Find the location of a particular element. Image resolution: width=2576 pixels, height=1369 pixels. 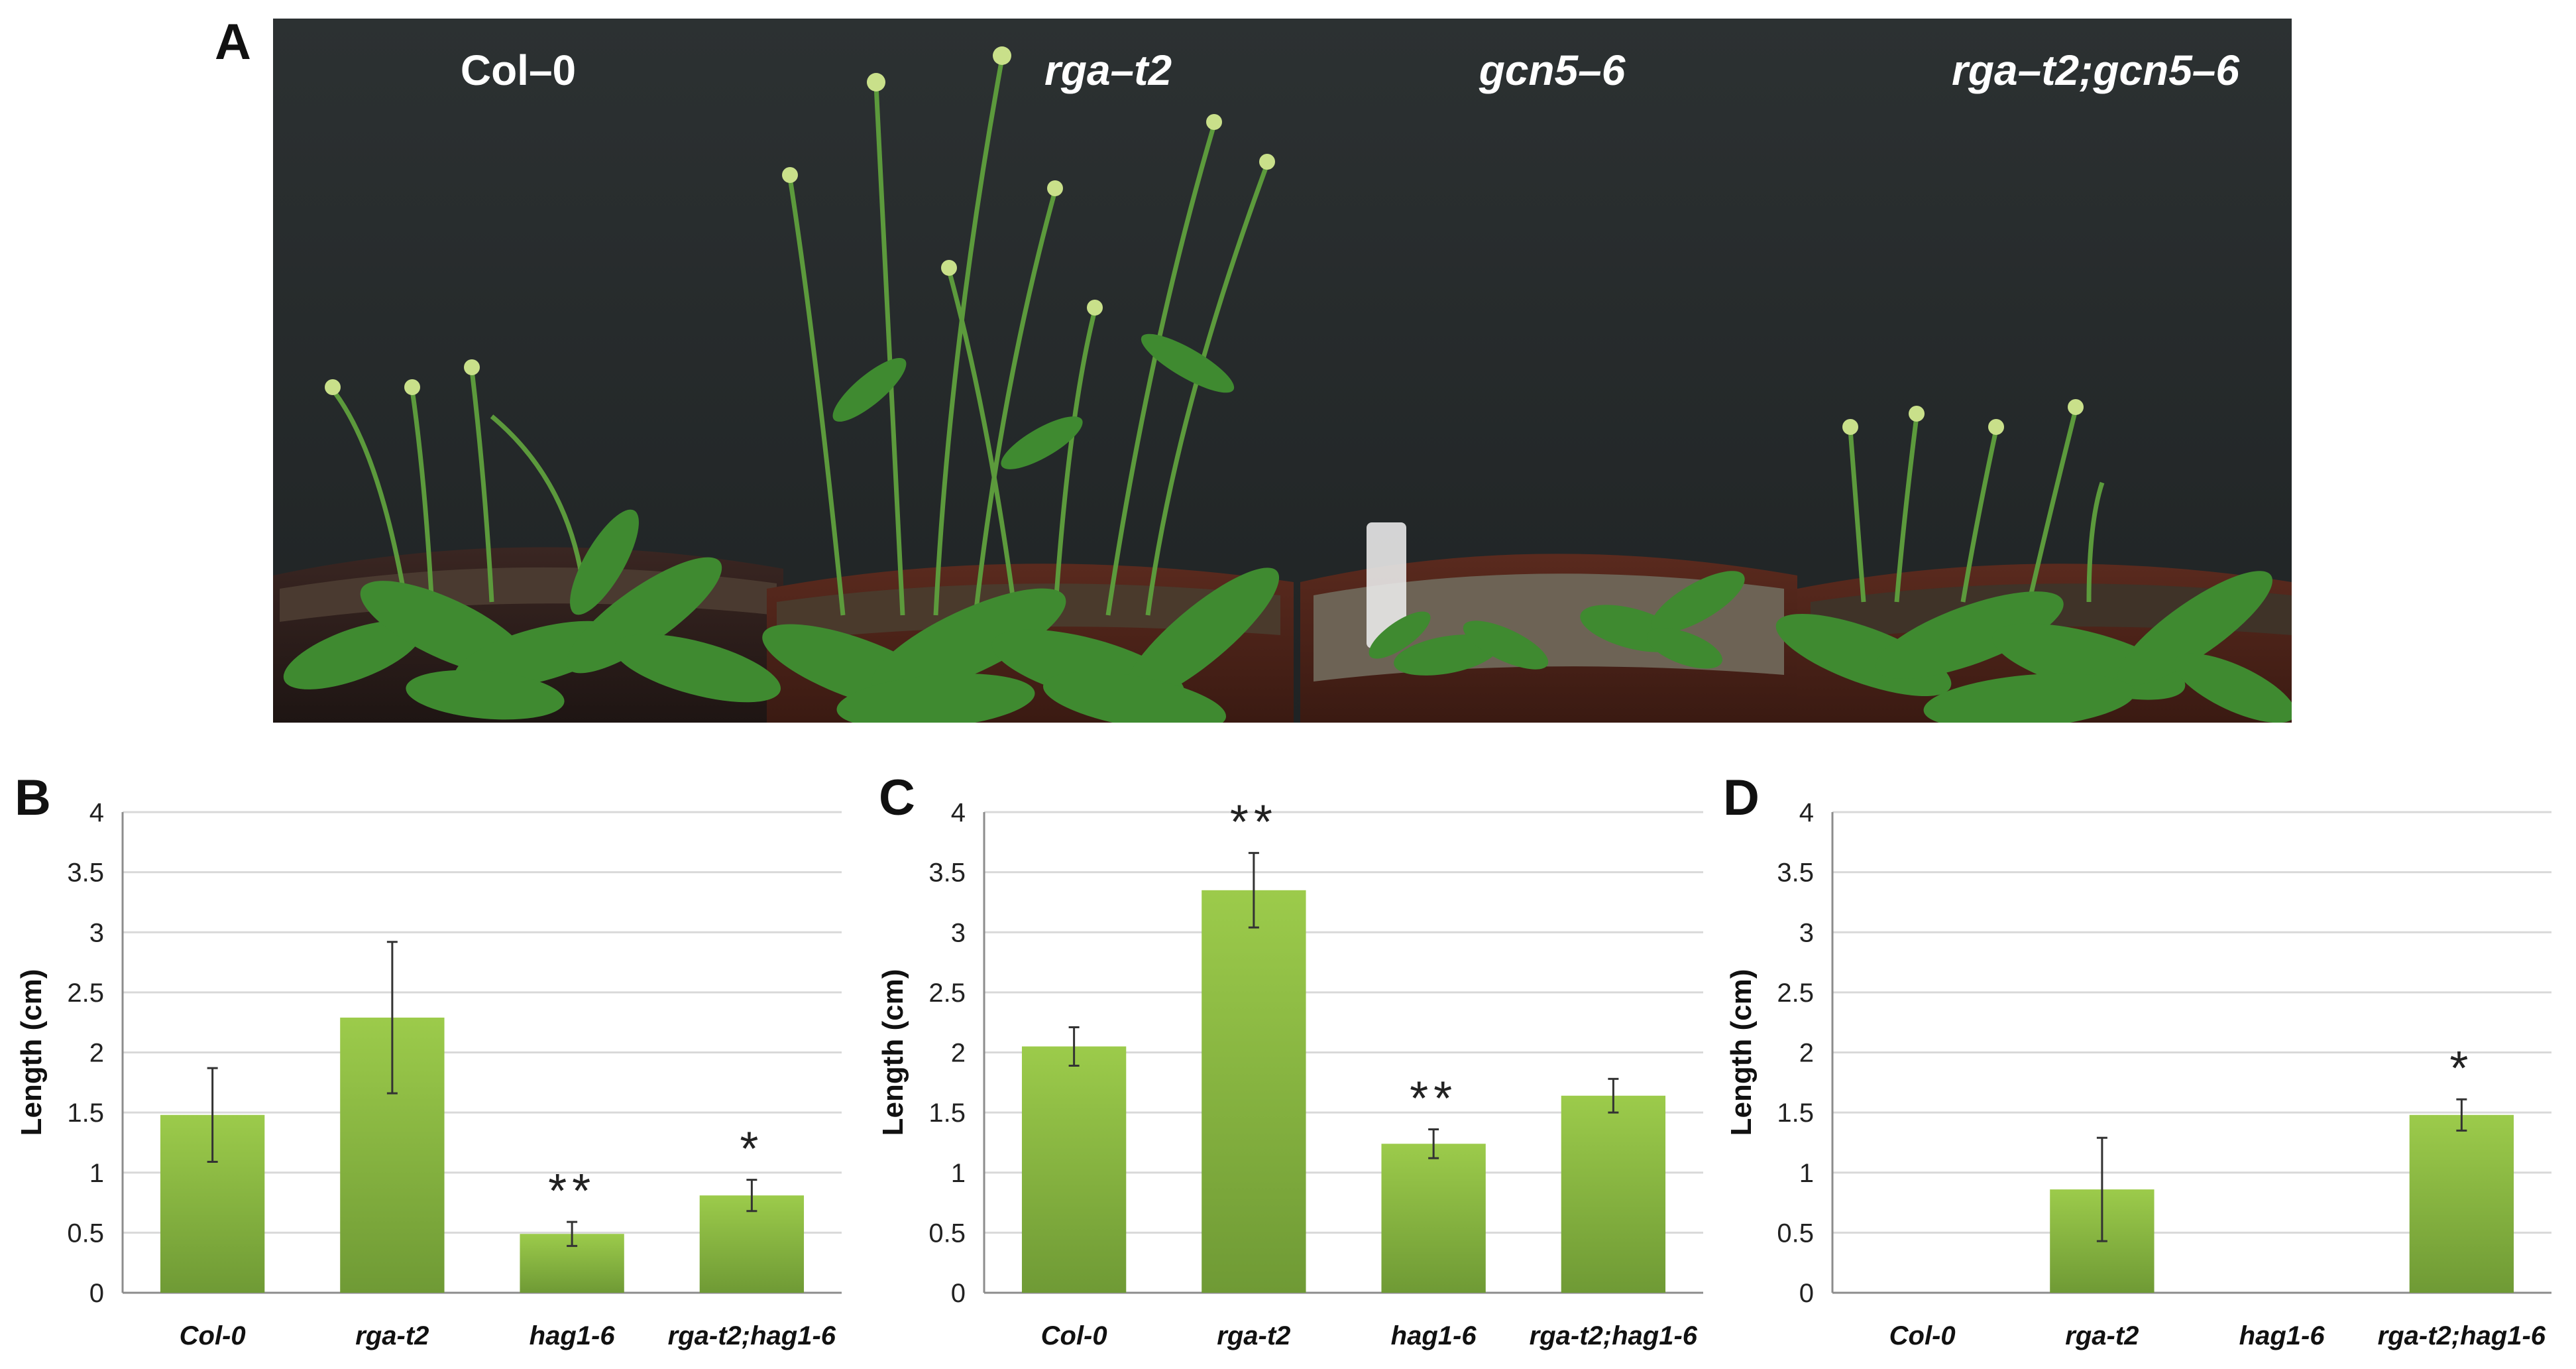

genotype-label-rga-t2: rga–t2 is located at coordinates (1108, 70).